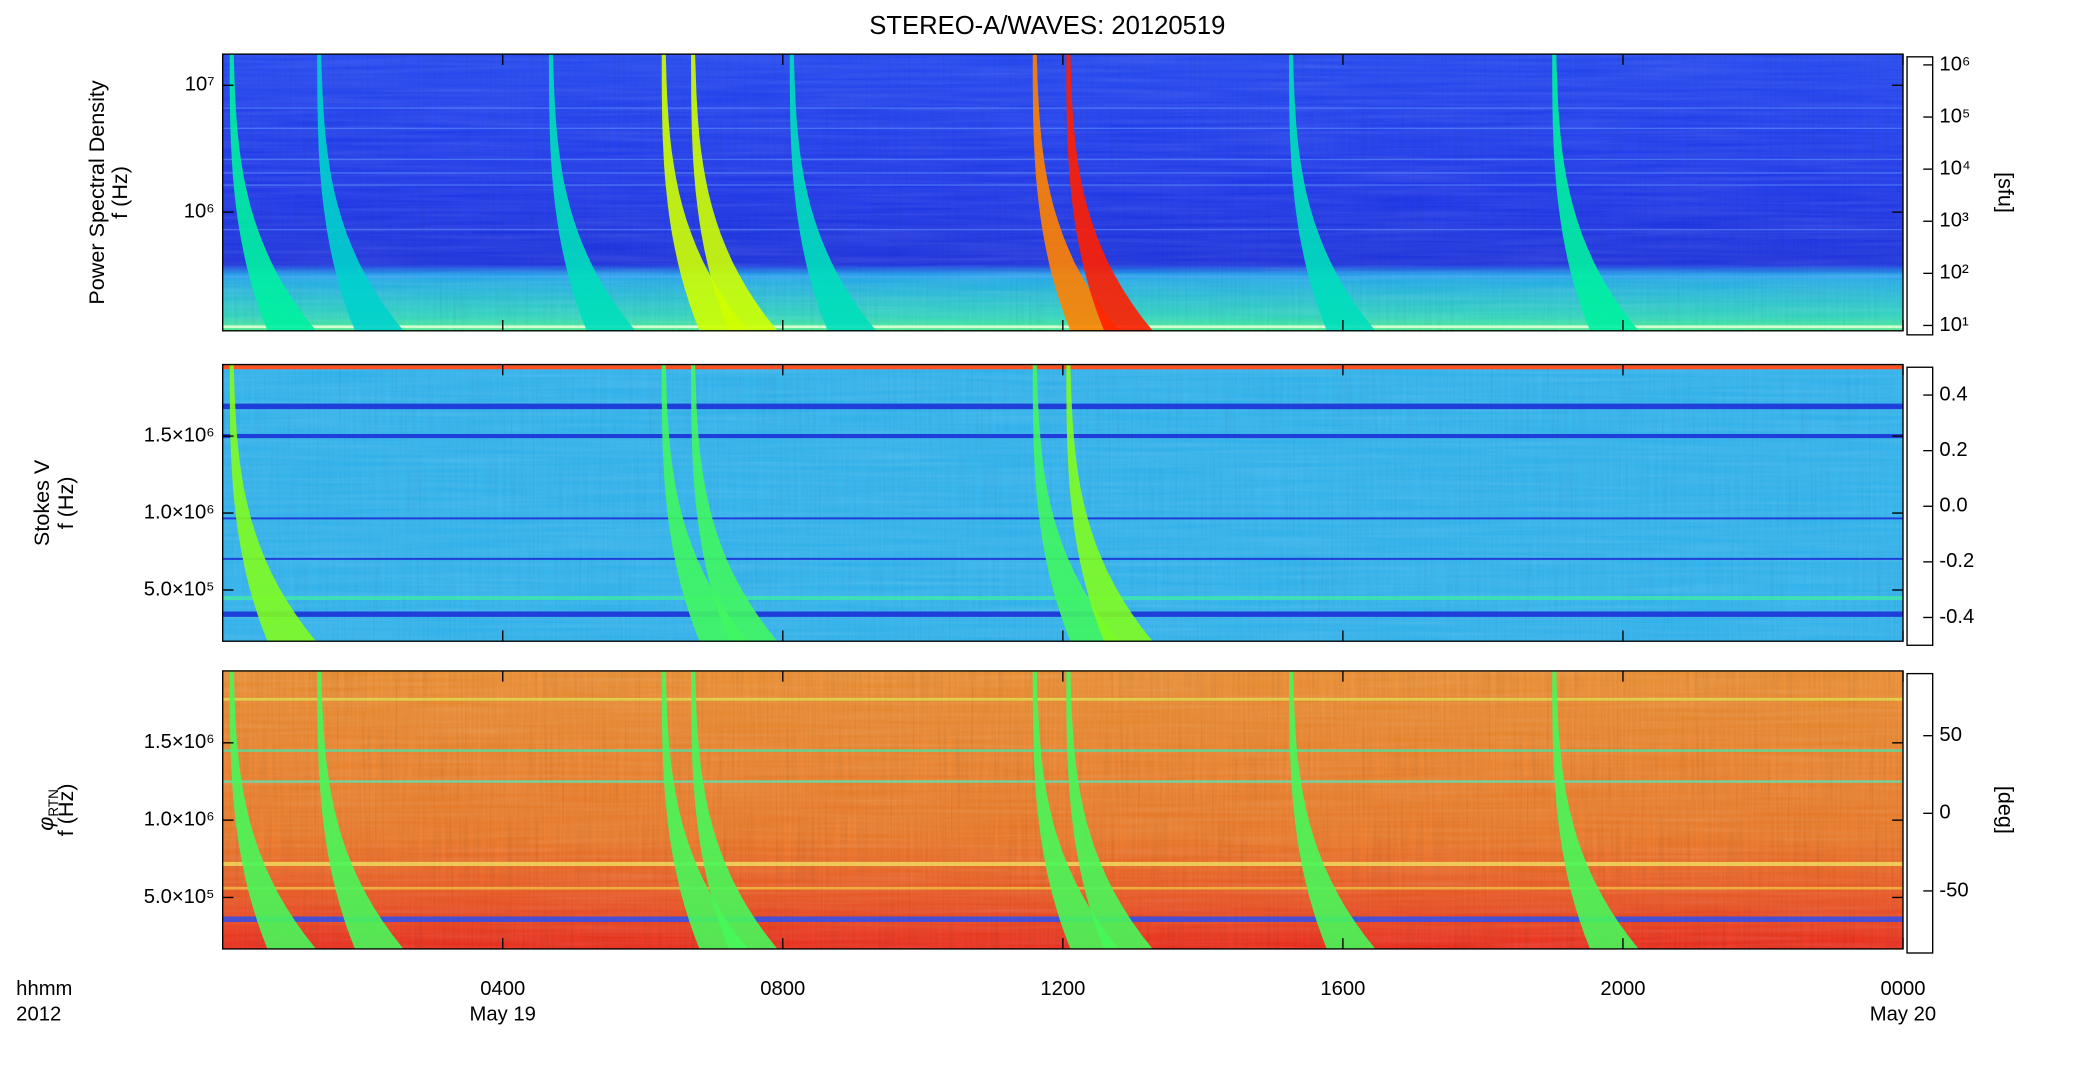  Describe the element at coordinates (96, 192) in the screenshot. I see `y-axis-label: Power Spectral Density` at that location.